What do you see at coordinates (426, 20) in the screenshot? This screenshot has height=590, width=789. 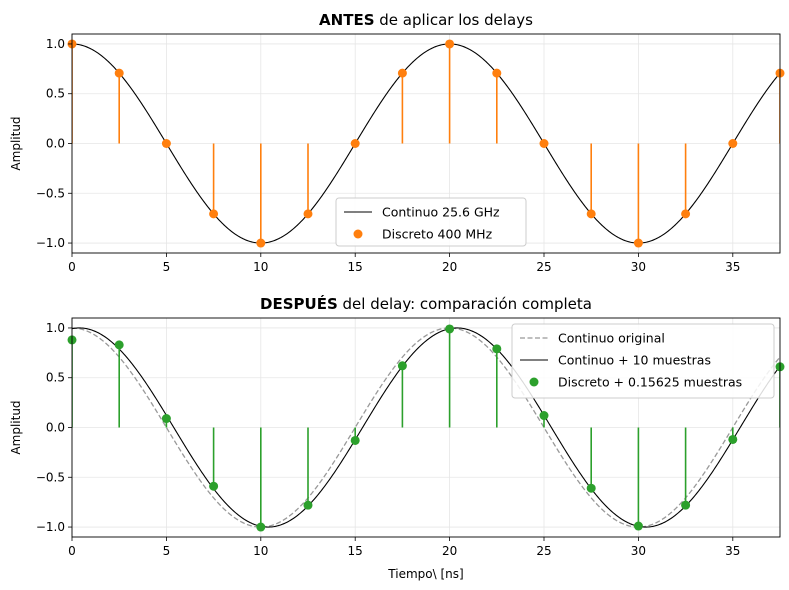 I see `chart-title: ANTES de aplicar los delays` at bounding box center [426, 20].